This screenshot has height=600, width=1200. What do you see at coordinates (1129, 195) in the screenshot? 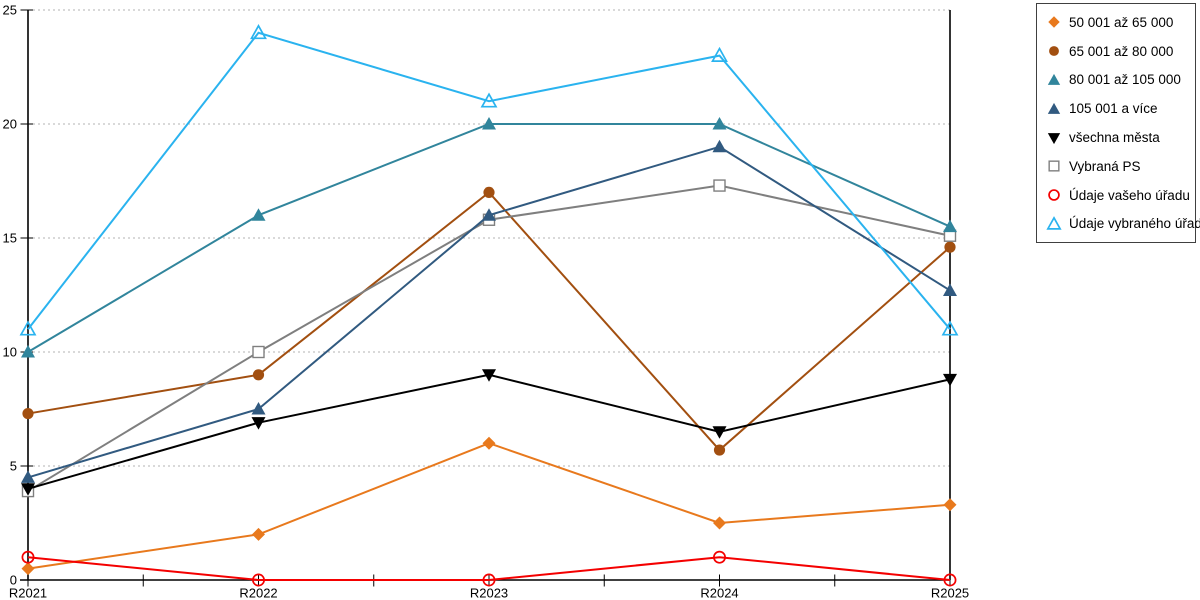
I see `legend-item-label: Údaje vašeho úřadu` at bounding box center [1129, 195].